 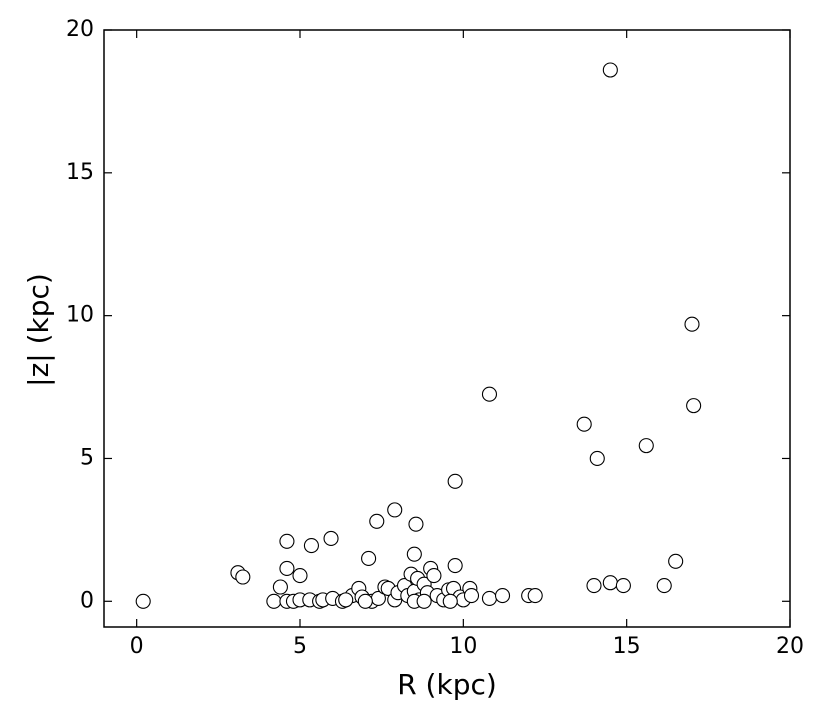 I want to click on x-tick-label: 15, so click(x=627, y=646).